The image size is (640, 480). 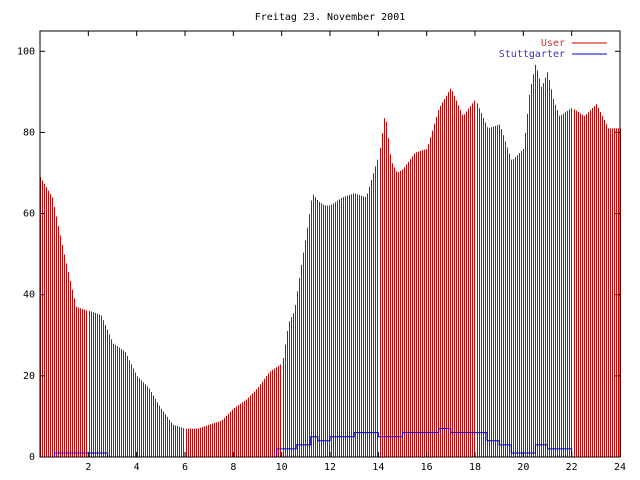 I want to click on x-tick-label: 10, so click(x=282, y=467).